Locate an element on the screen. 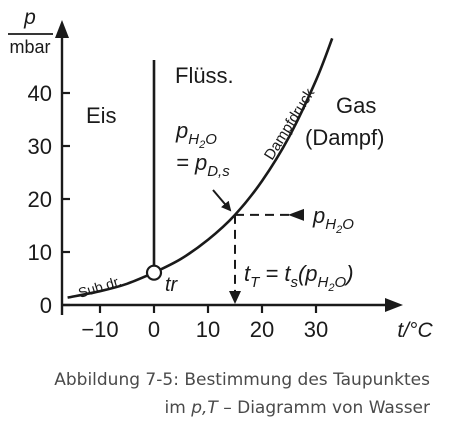 The image size is (456, 434). subscript-ds: D,s is located at coordinates (218, 171).